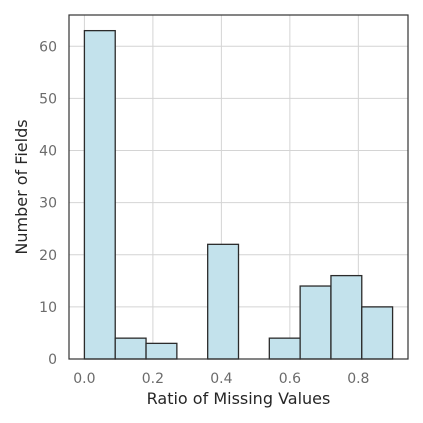 This screenshot has width=423, height=423. Describe the element at coordinates (239, 398) in the screenshot. I see `x-axis-title: Ratio of Missing Values` at that location.